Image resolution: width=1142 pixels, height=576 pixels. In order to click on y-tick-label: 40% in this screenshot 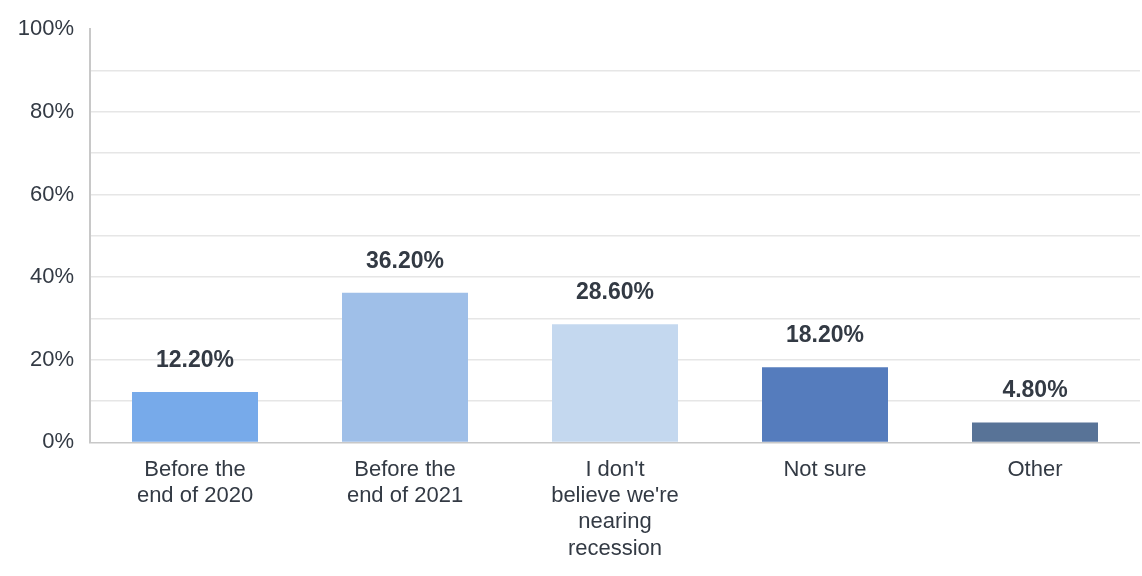, I will do `click(51, 276)`.